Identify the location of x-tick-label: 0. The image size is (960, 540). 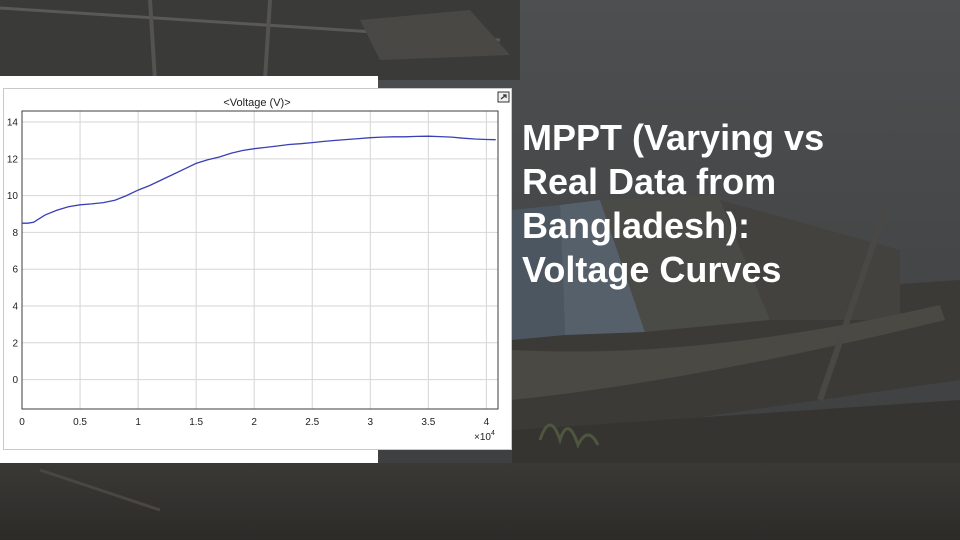
(22, 422).